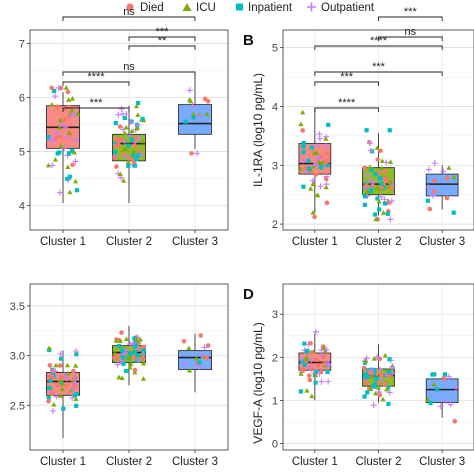 The width and height of the screenshot is (474, 474). What do you see at coordinates (311, 7) in the screenshot?
I see `outpatient-marker-icon` at bounding box center [311, 7].